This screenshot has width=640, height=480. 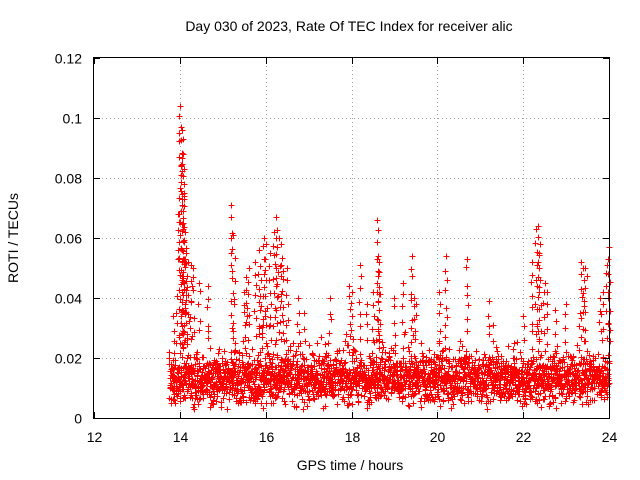 I want to click on y-tick-label: 0.02, so click(x=68, y=359).